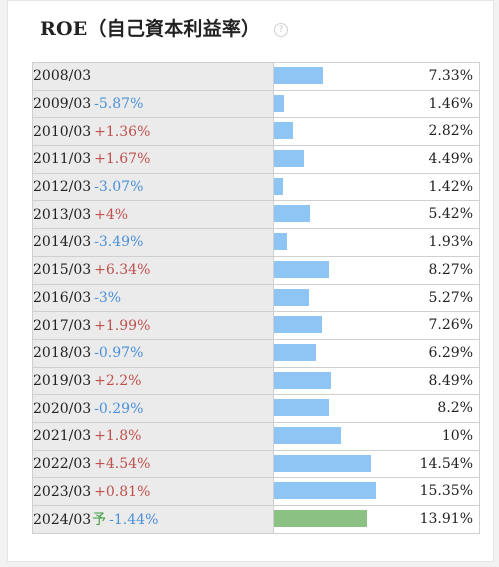  What do you see at coordinates (450, 325) in the screenshot?
I see `roe-value: 7.26%` at bounding box center [450, 325].